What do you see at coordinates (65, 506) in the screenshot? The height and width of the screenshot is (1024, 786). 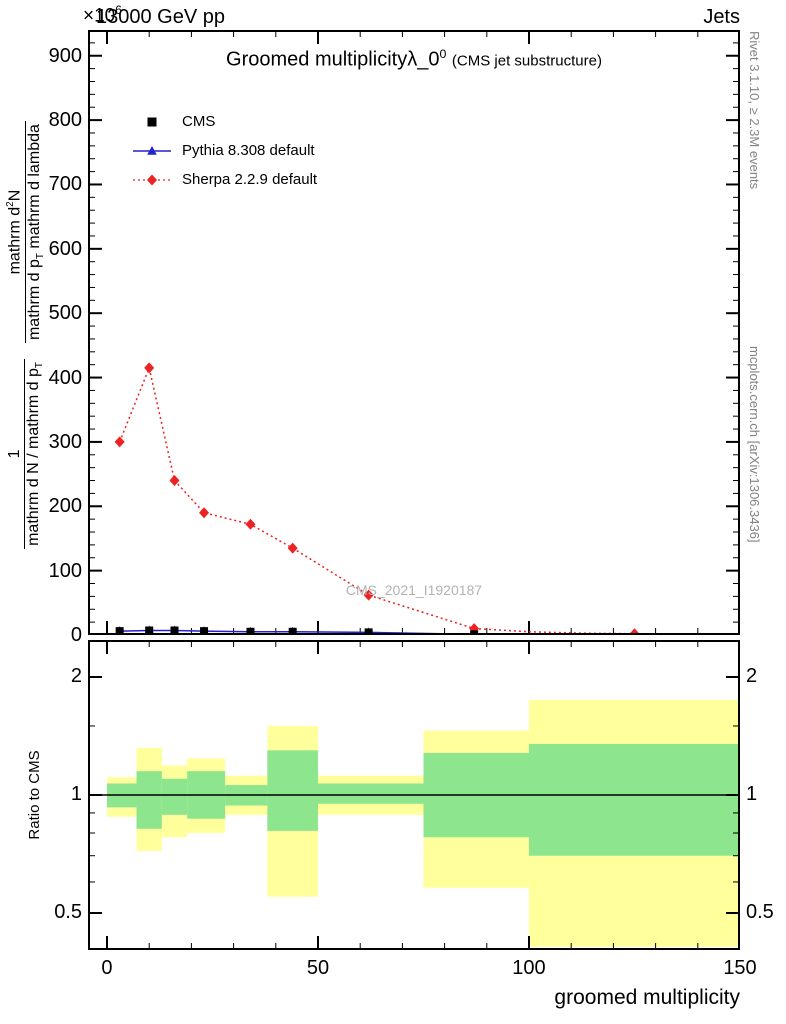 I see `tick-label: 200` at bounding box center [65, 506].